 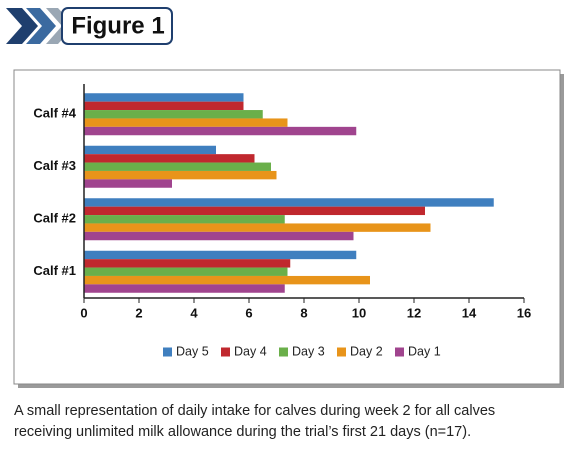 What do you see at coordinates (248, 312) in the screenshot?
I see `x-tick-label: 6` at bounding box center [248, 312].